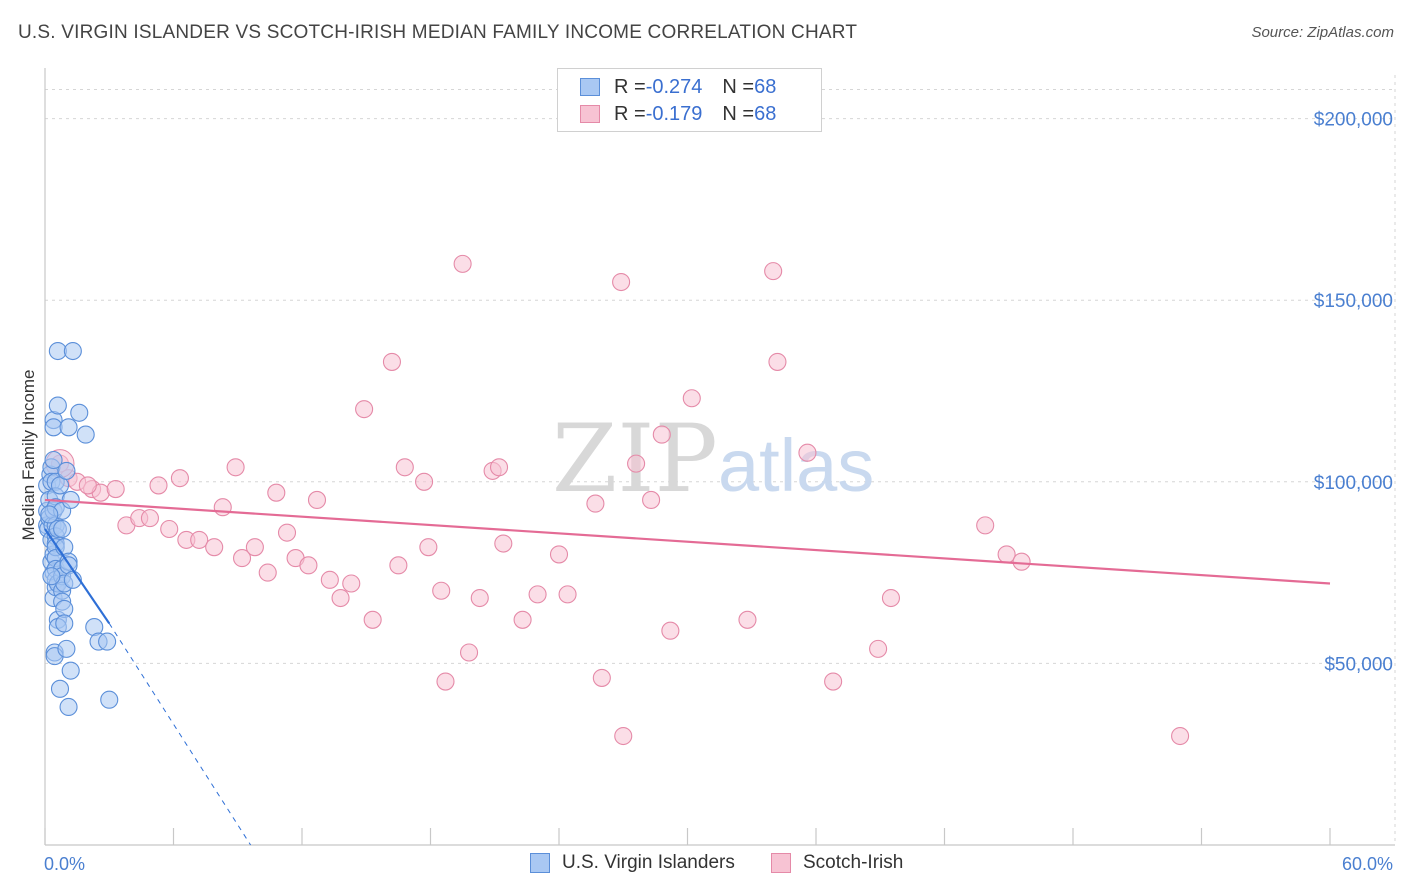  I want to click on bottom-legend-virgin-islanders: U.S. Virgin Islanders, so click(632, 863).